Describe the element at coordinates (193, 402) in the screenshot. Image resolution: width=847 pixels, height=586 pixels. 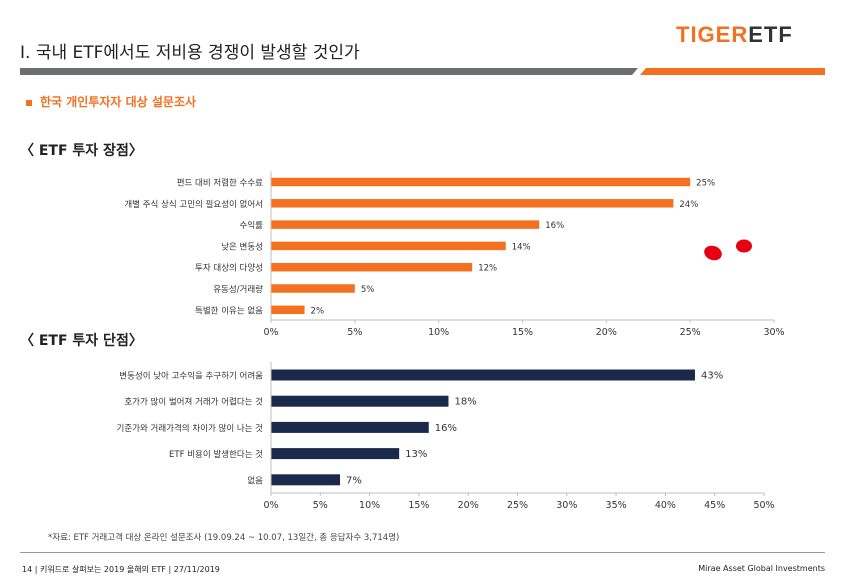
I see `category-label: 호가가 많이 벌어져 거래가 어렵다는 것` at that location.